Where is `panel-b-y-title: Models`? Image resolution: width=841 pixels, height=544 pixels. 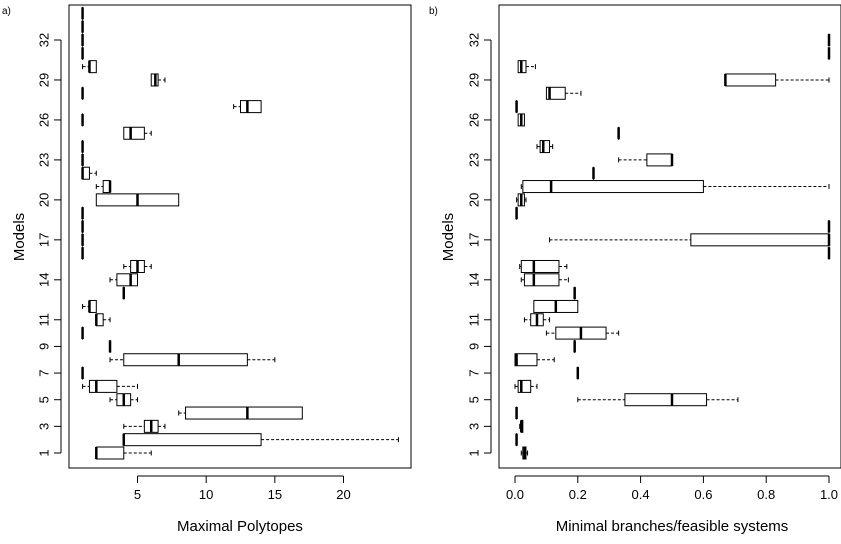 panel-b-y-title: Models is located at coordinates (448, 237).